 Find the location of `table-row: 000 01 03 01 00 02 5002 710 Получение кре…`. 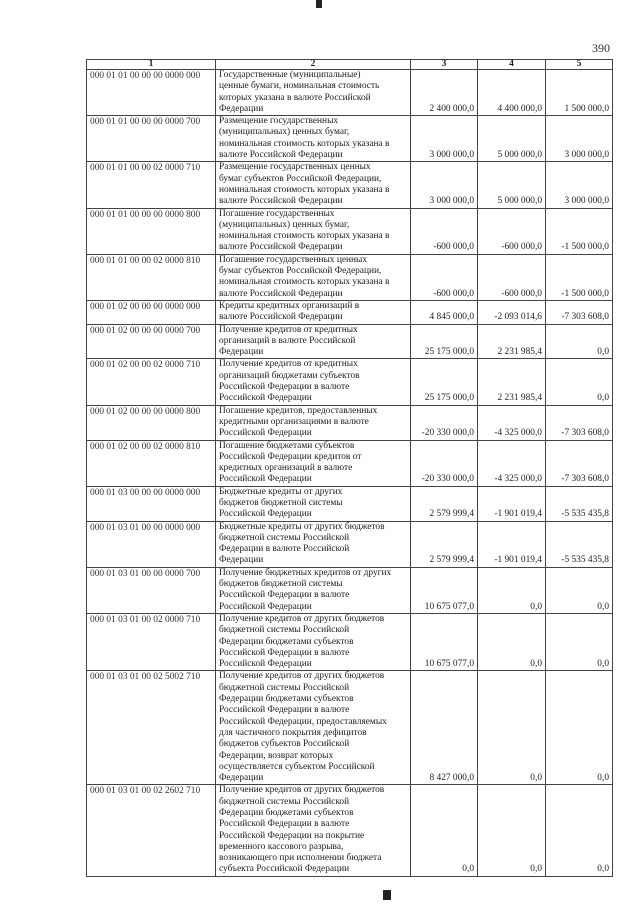

table-row: 000 01 03 01 00 02 5002 710 Получение кре… is located at coordinates (349, 728).